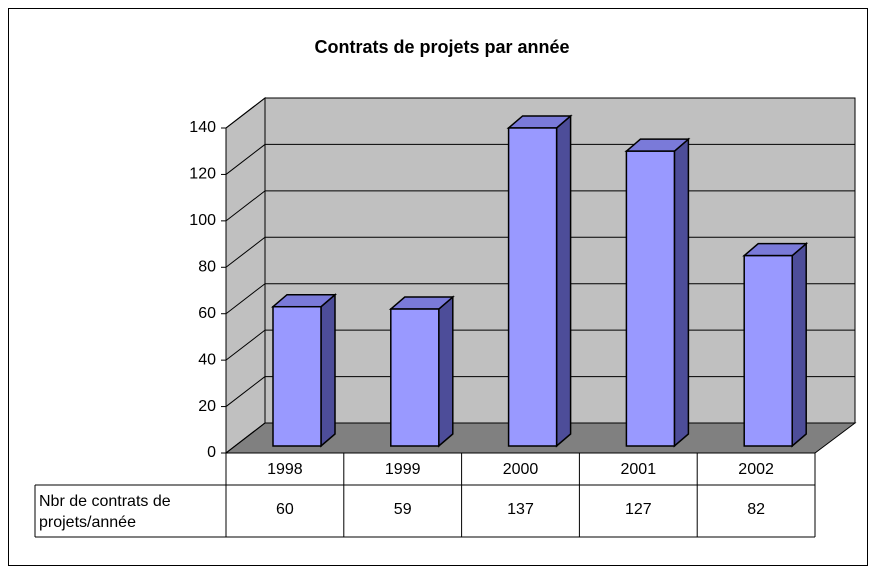  What do you see at coordinates (285, 509) in the screenshot?
I see `data-label: 60` at bounding box center [285, 509].